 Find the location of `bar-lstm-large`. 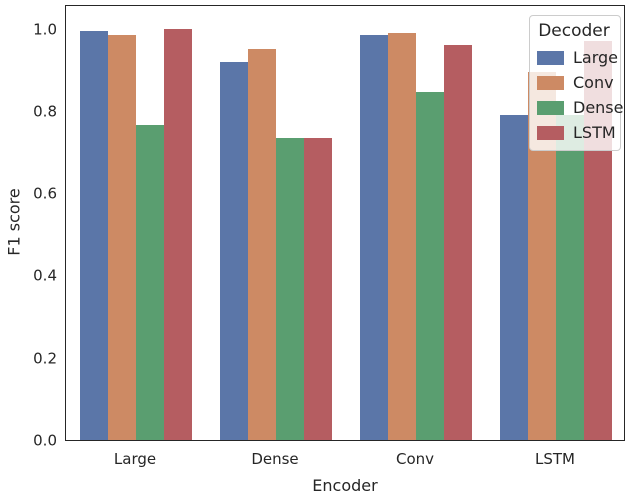

bar-lstm-large is located at coordinates (514, 277).